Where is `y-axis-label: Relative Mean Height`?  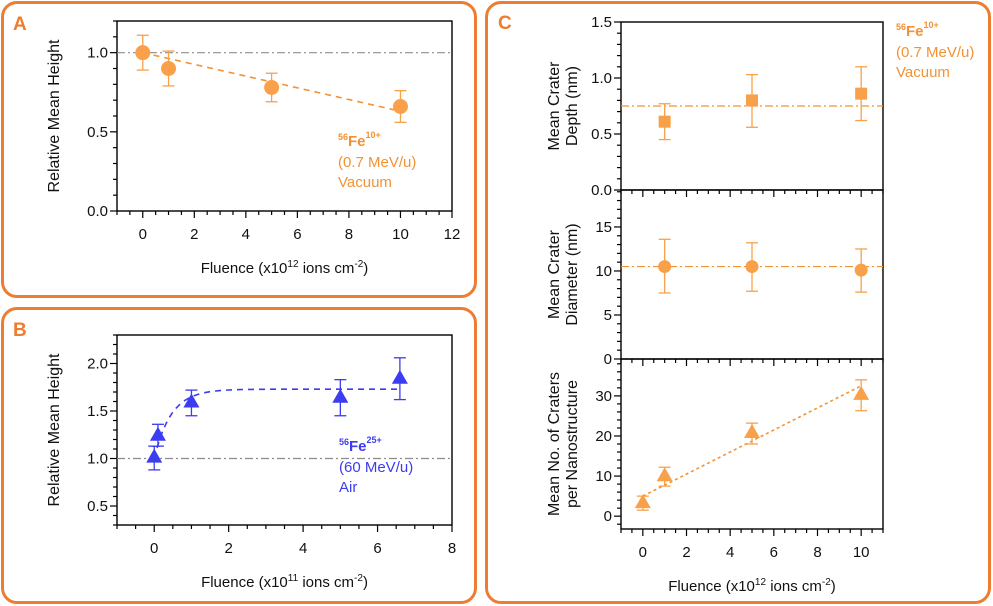
y-axis-label: Relative Mean Height is located at coordinates (54, 116).